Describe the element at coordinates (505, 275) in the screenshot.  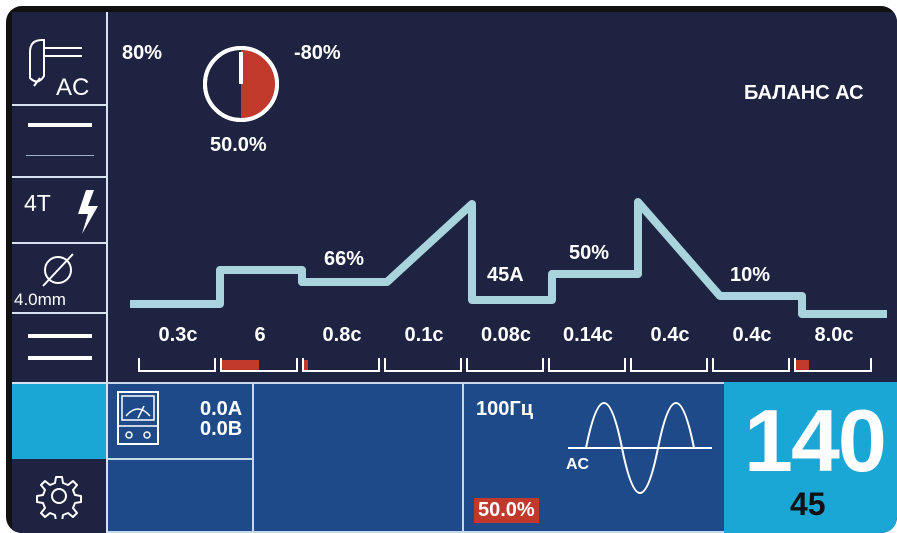
I see `base-current-label: 45A` at that location.